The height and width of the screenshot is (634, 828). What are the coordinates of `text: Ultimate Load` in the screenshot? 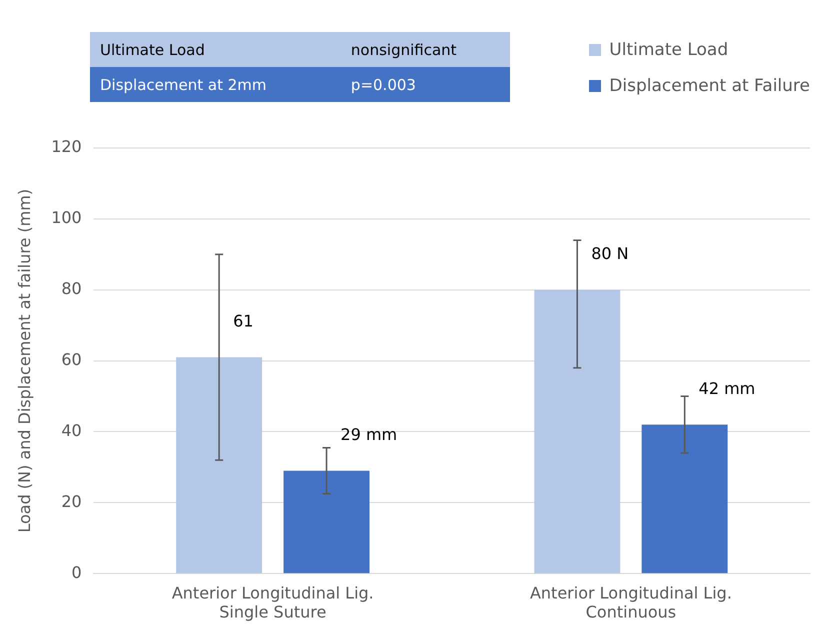 It's located at (152, 50).